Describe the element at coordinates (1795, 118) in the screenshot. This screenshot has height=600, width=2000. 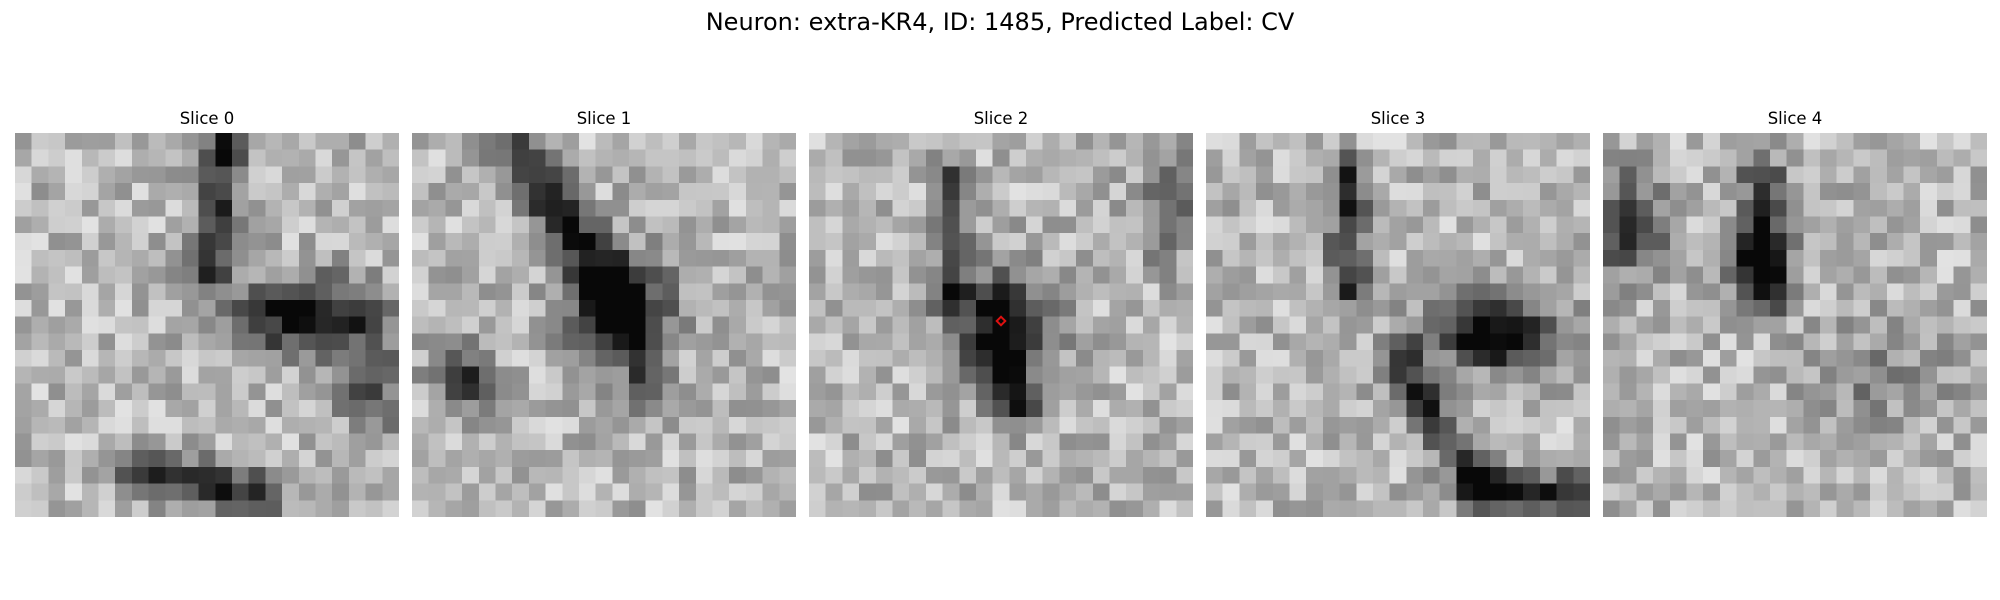
I see `slice-title-4: Slice 4` at that location.